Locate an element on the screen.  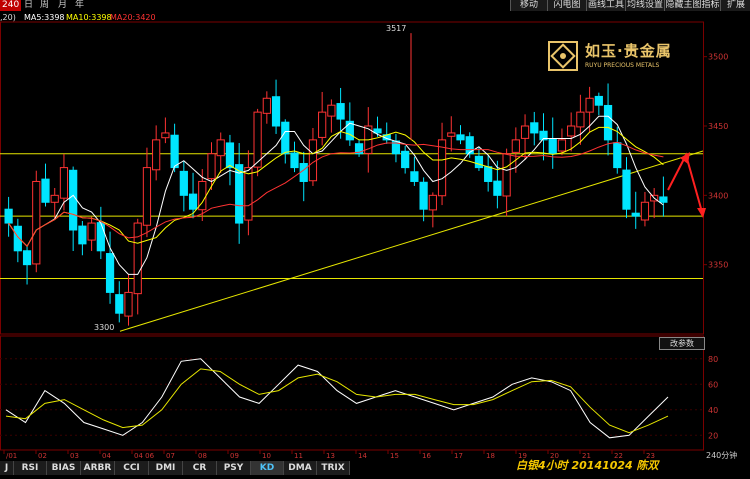
price-axis-label: 3500 is located at coordinates (718, 57).